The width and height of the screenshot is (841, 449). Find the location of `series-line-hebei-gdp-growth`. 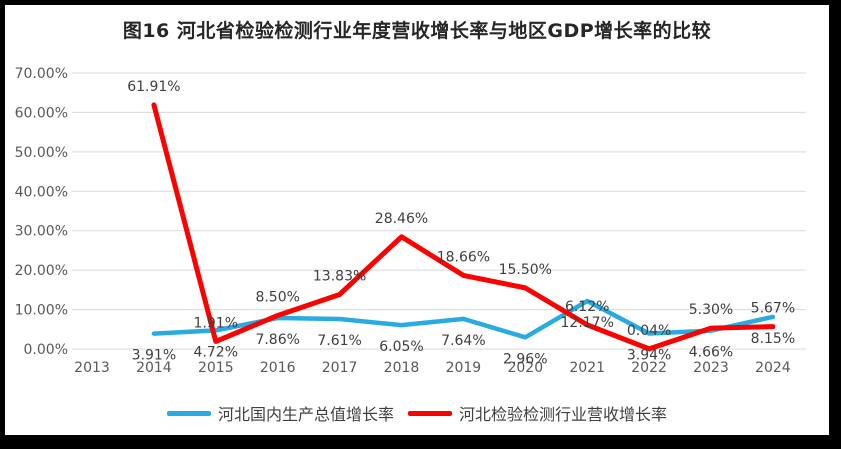

series-line-hebei-gdp-growth is located at coordinates (463, 319).